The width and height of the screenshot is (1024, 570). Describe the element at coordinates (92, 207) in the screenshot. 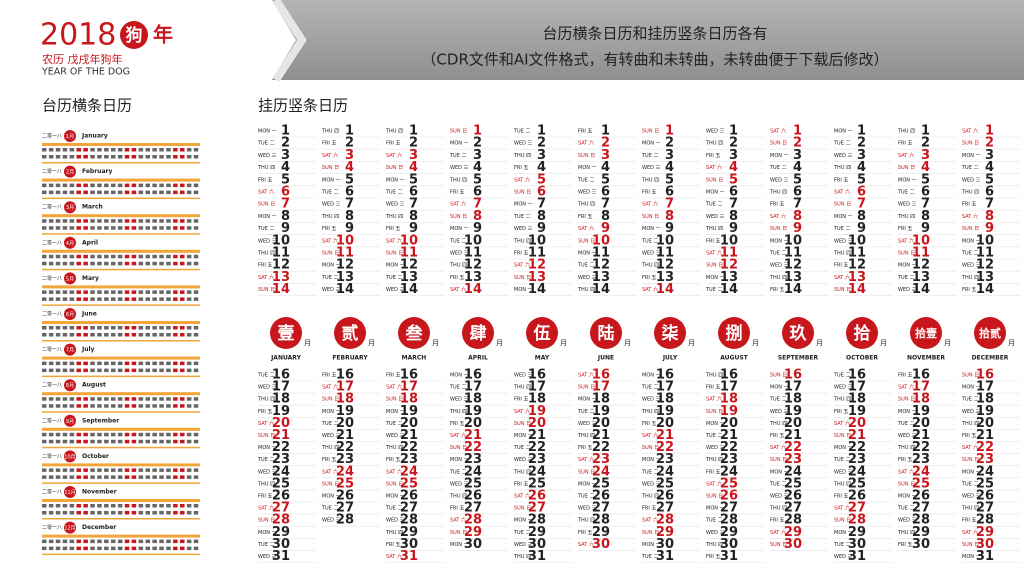

I see `desk-month-en: March` at that location.